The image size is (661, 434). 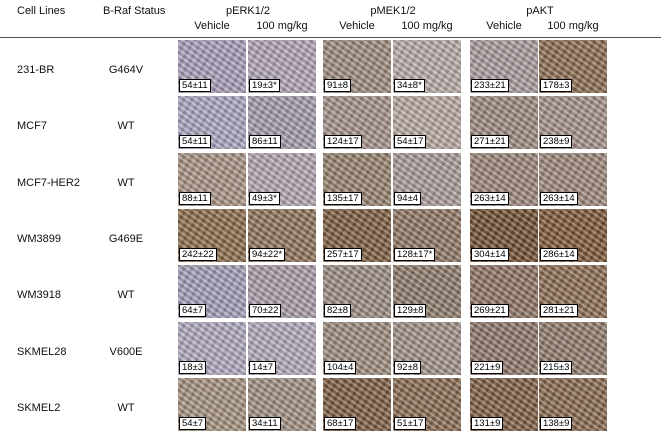 I want to click on micrograph: 86±11, so click(x=282, y=123).